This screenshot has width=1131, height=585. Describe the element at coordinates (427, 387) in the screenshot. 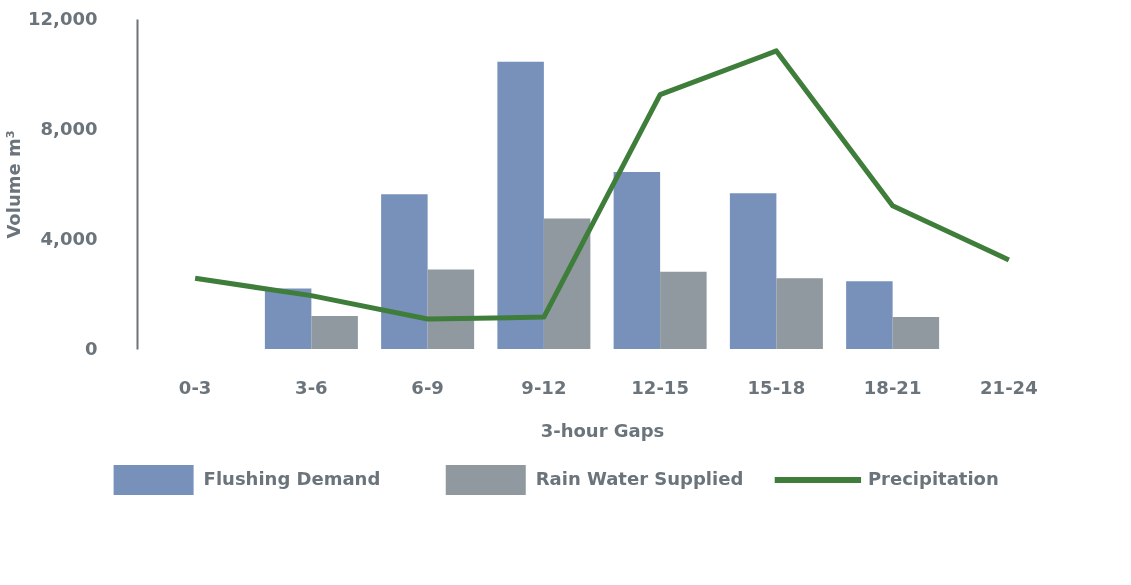

I see `x-tick-label: 6-9` at that location.